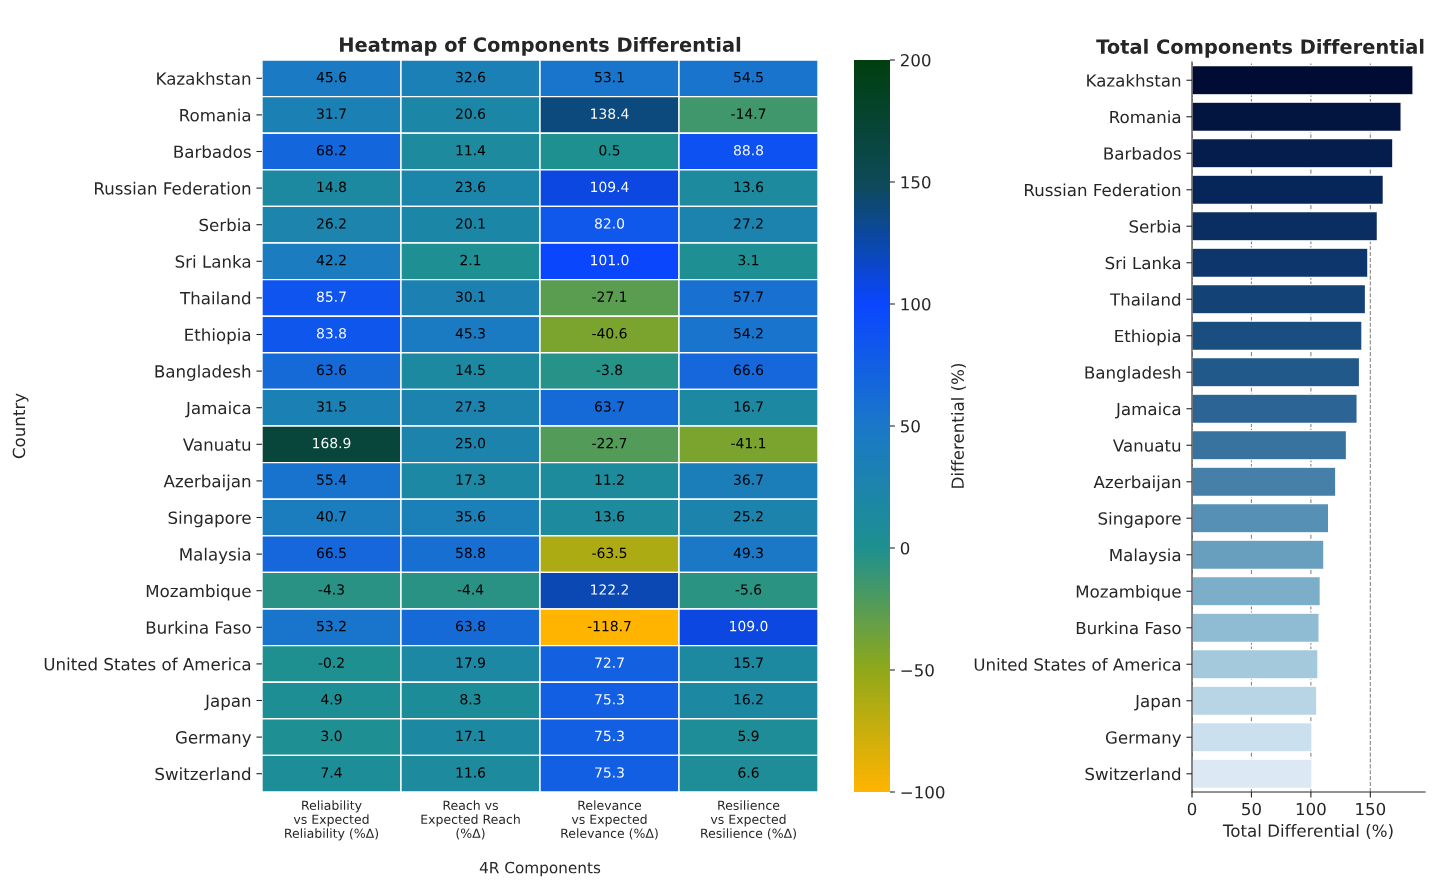 This screenshot has width=1445, height=885. What do you see at coordinates (470, 296) in the screenshot?
I see `data-label: 30.1` at bounding box center [470, 296].